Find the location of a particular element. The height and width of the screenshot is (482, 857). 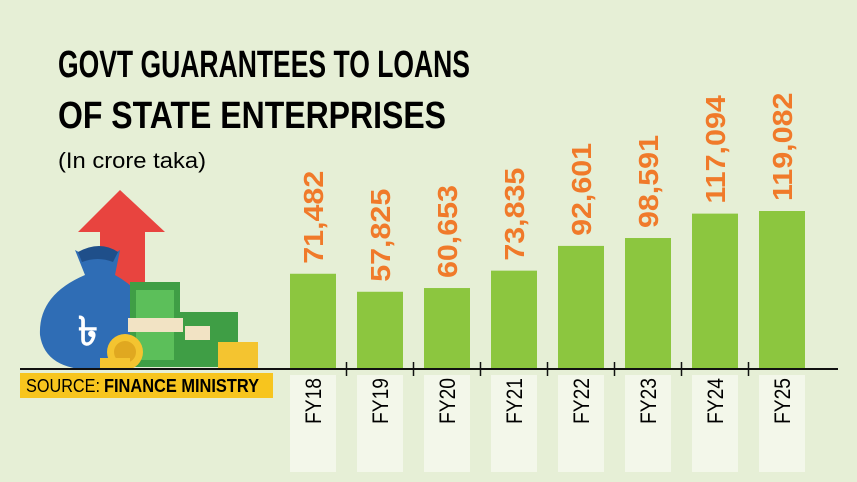

x-tick-label: FY18 is located at coordinates (313, 401).